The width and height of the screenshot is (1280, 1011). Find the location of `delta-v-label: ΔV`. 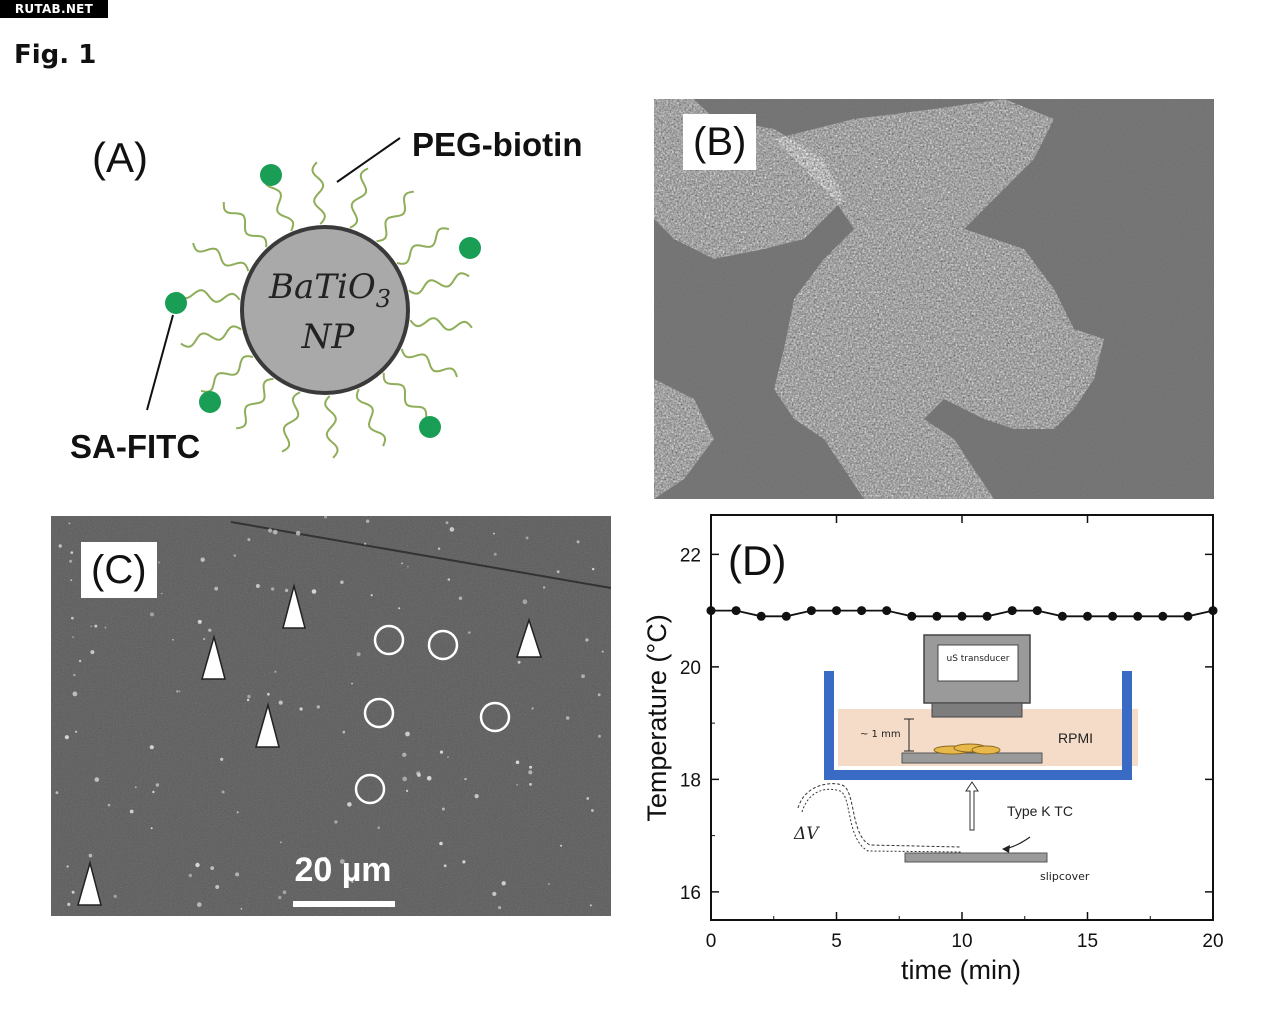

delta-v-label: ΔV is located at coordinates (806, 834).